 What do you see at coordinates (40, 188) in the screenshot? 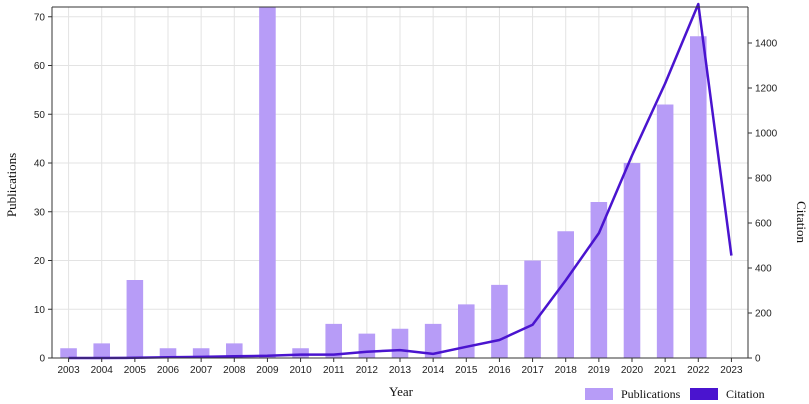
I see `y-tick-labels: 0 10 20 30 40 50 60 70` at bounding box center [40, 188].